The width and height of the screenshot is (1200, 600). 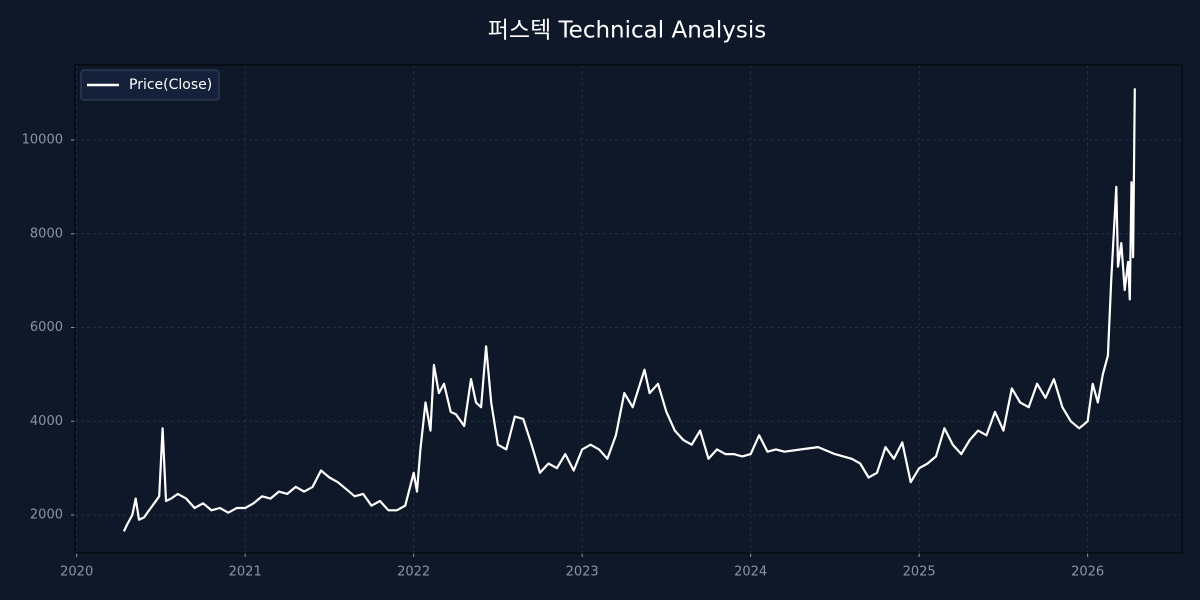 What do you see at coordinates (46, 515) in the screenshot?
I see `y-tick-label: 2000` at bounding box center [46, 515].